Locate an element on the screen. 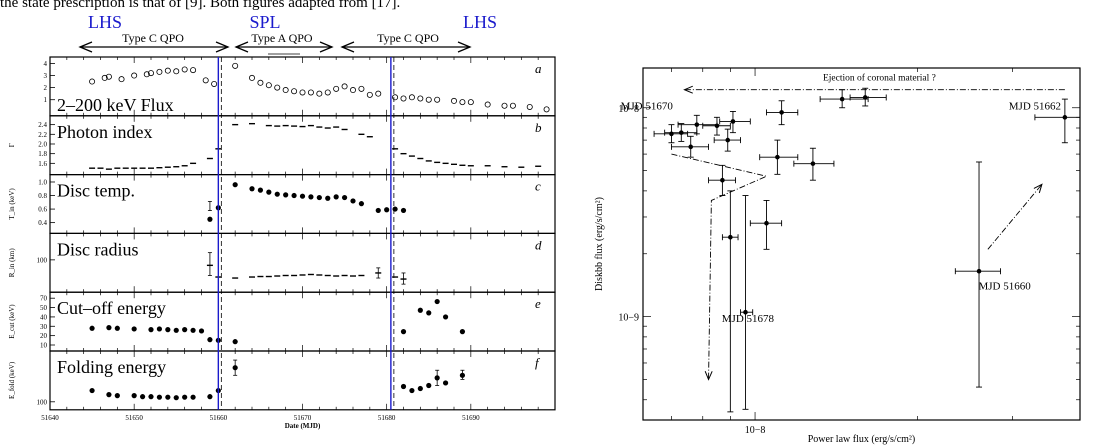  x-tick-label: 10−8 is located at coordinates (755, 430).